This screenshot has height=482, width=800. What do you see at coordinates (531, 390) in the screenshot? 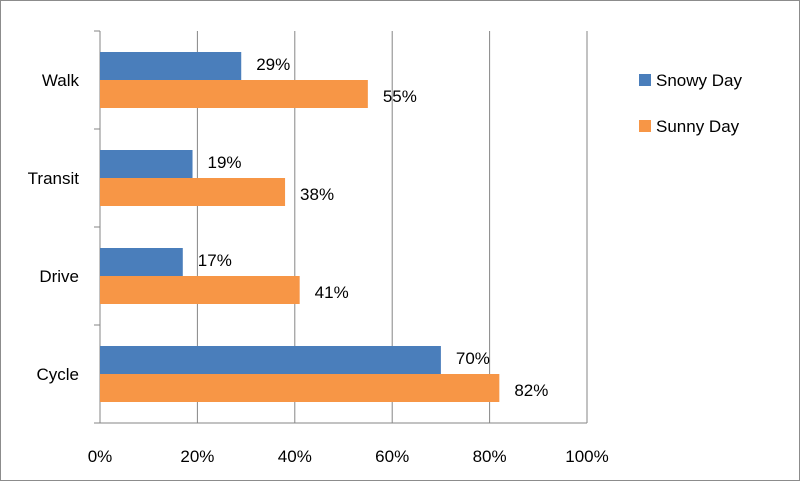
I see `data-label: 82%` at bounding box center [531, 390].